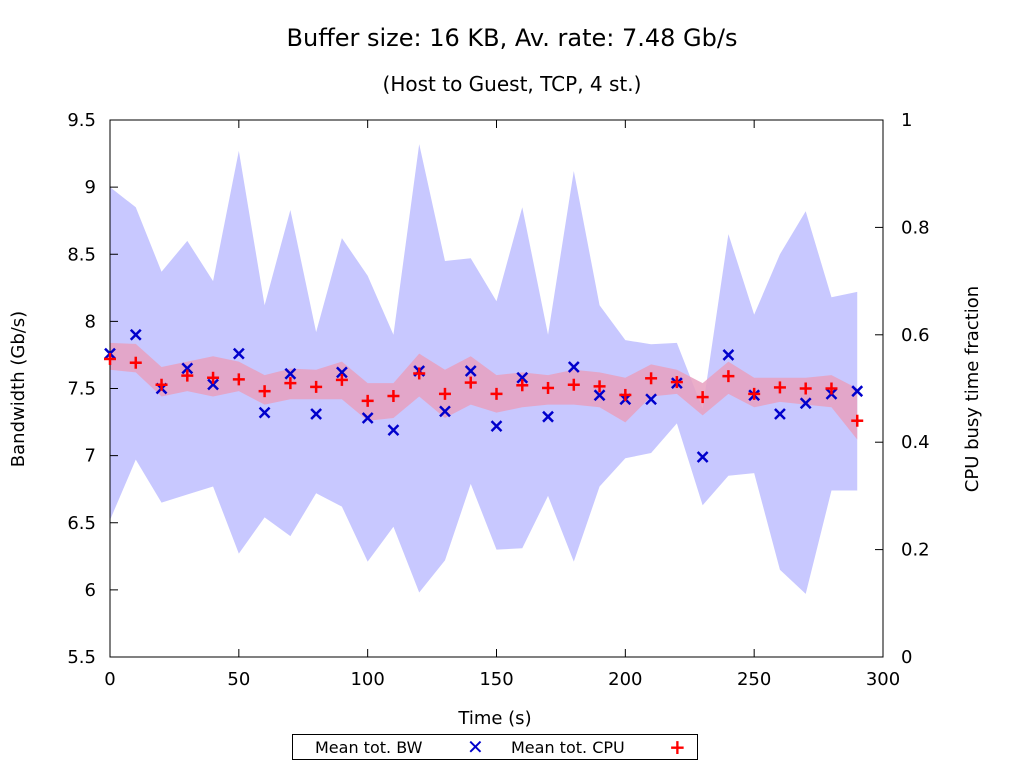 This screenshot has height=768, width=1024. I want to click on y-tick-label: 6, so click(90, 590).